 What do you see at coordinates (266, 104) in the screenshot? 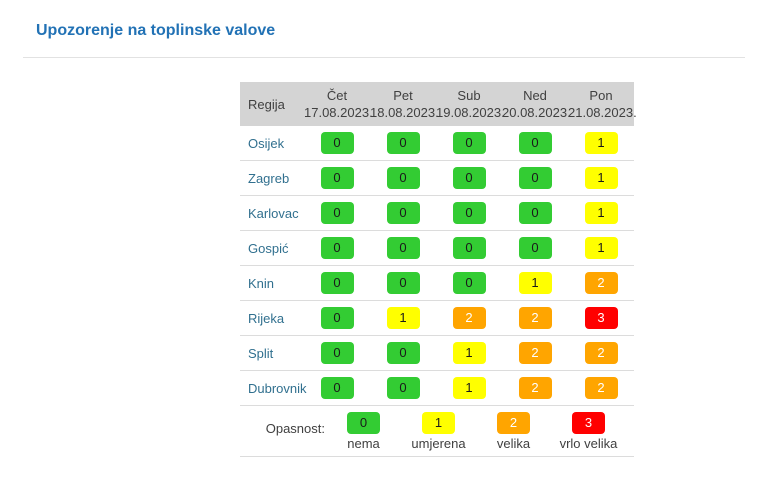
I see `region-column-header: Regija` at bounding box center [266, 104].